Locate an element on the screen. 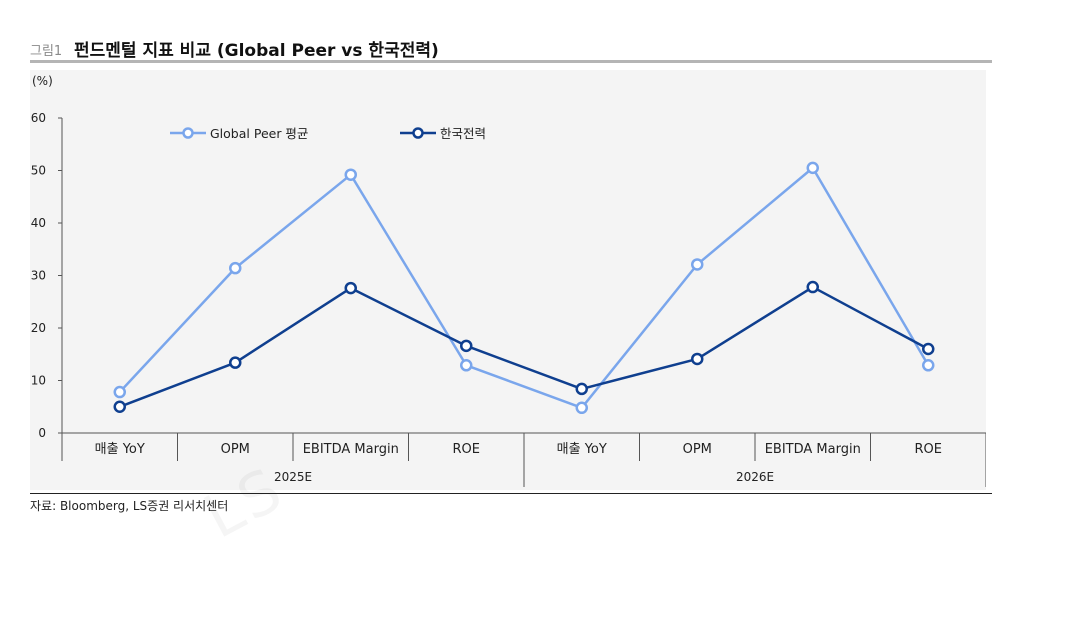 The height and width of the screenshot is (624, 1071). header-divider is located at coordinates (511, 61).